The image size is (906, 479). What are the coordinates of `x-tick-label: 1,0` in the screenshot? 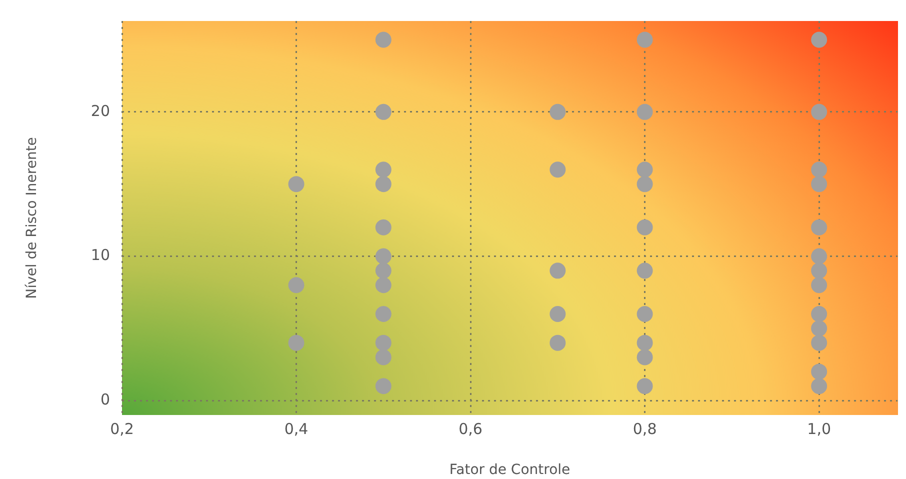 It's located at (819, 429).